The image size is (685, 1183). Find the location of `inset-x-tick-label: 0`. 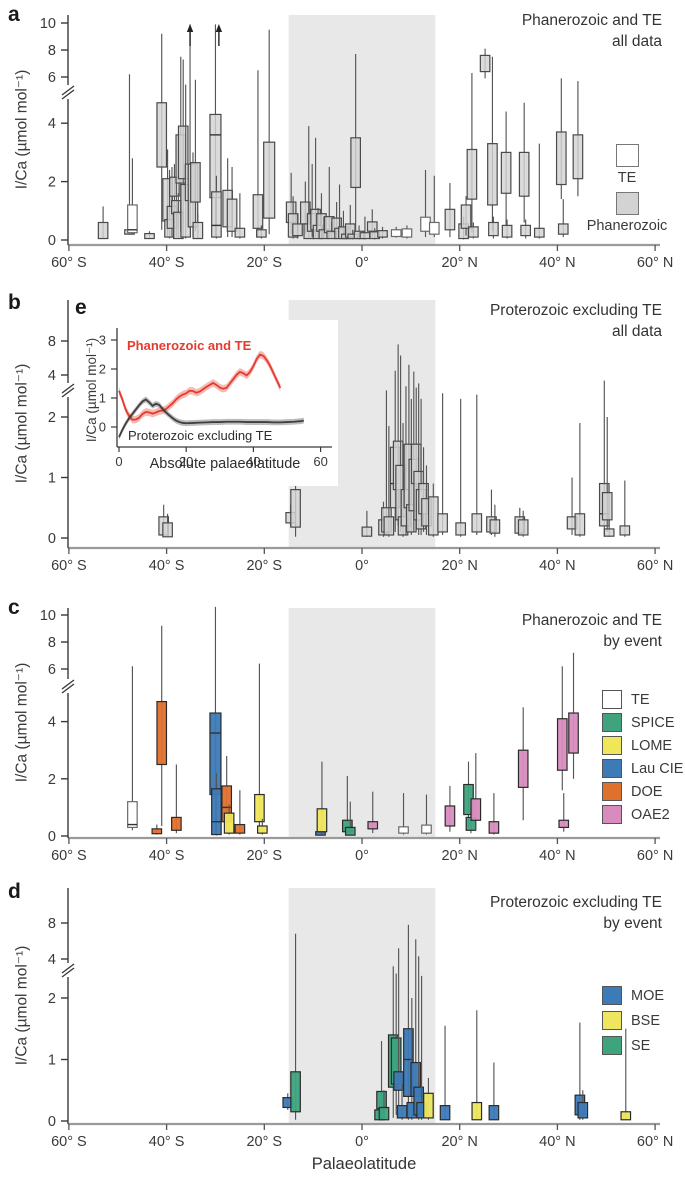

inset-x-tick-label: 0 is located at coordinates (118, 461).